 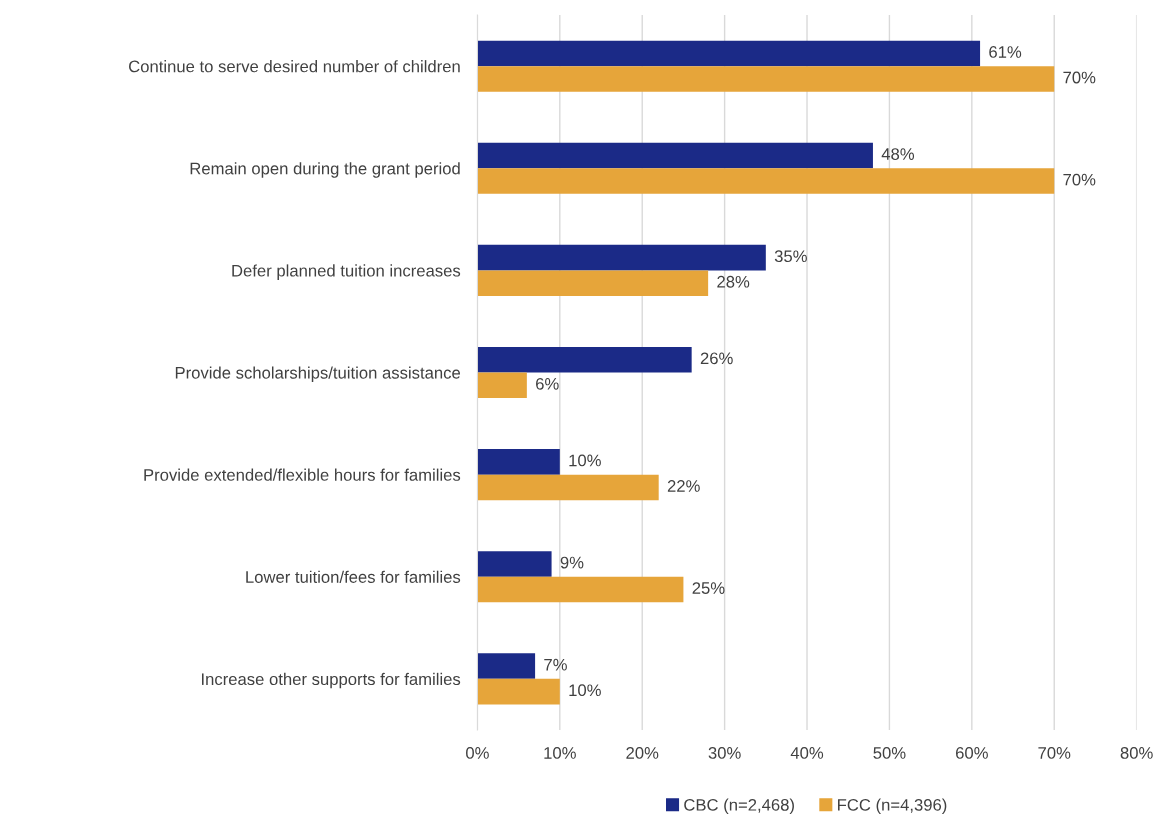 I want to click on data-label: 26%, so click(x=716, y=358).